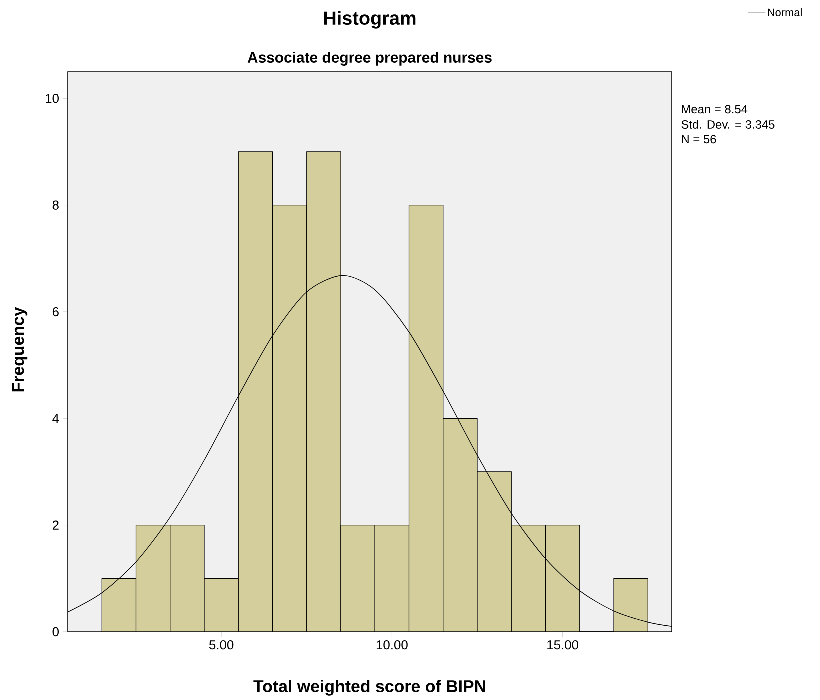 Image resolution: width=820 pixels, height=700 pixels. I want to click on text: Mean = 8.54, so click(715, 109).